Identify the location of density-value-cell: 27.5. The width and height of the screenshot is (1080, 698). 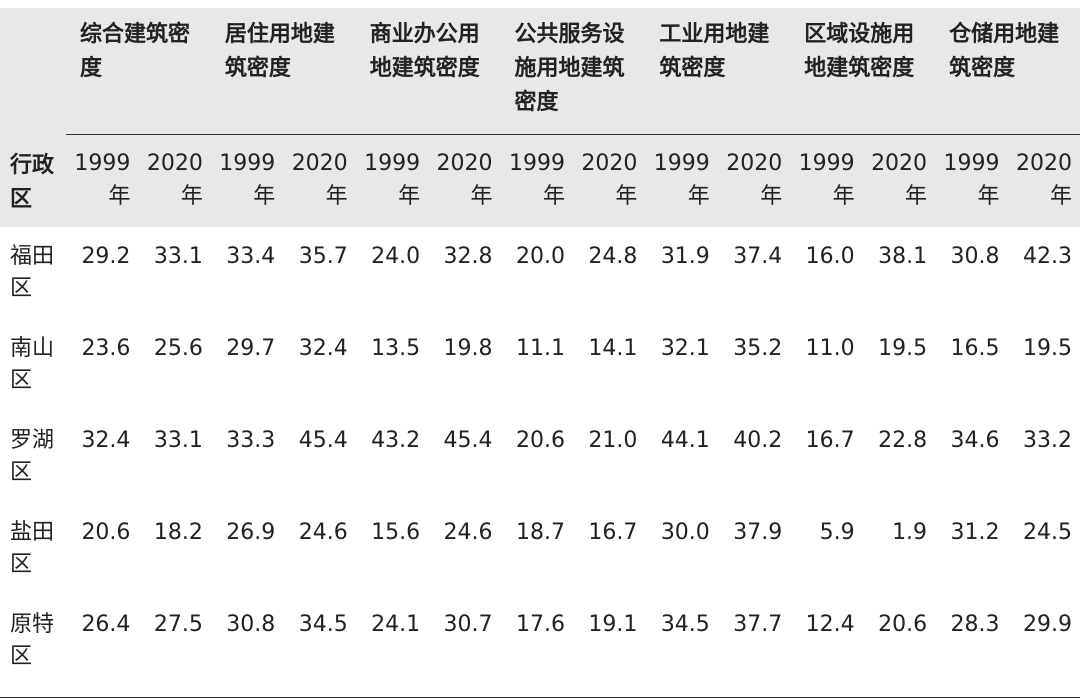
(174, 646).